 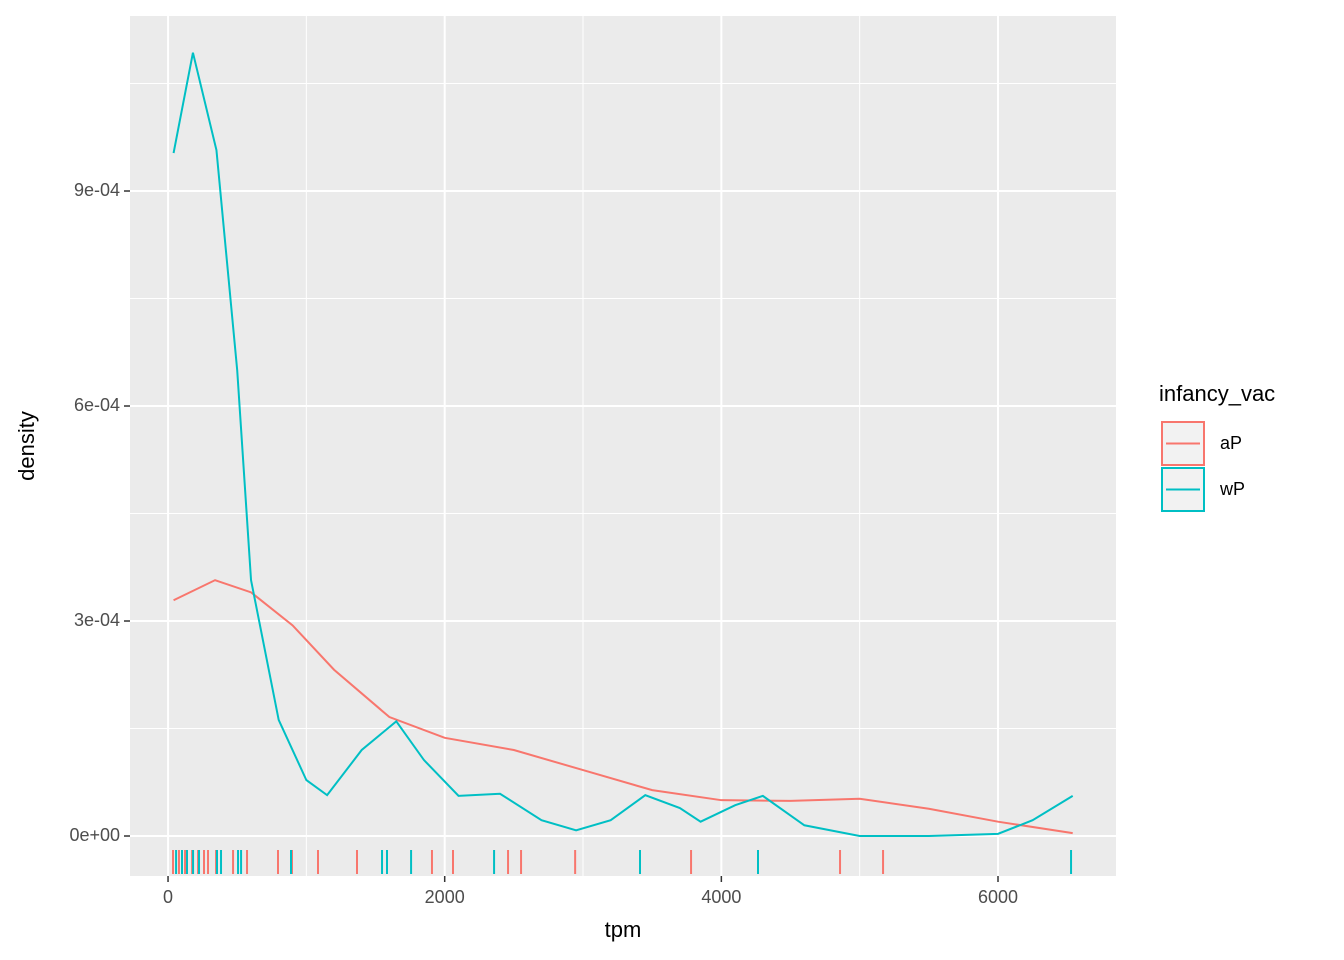 I want to click on legend-label: aP, so click(x=1231, y=443).